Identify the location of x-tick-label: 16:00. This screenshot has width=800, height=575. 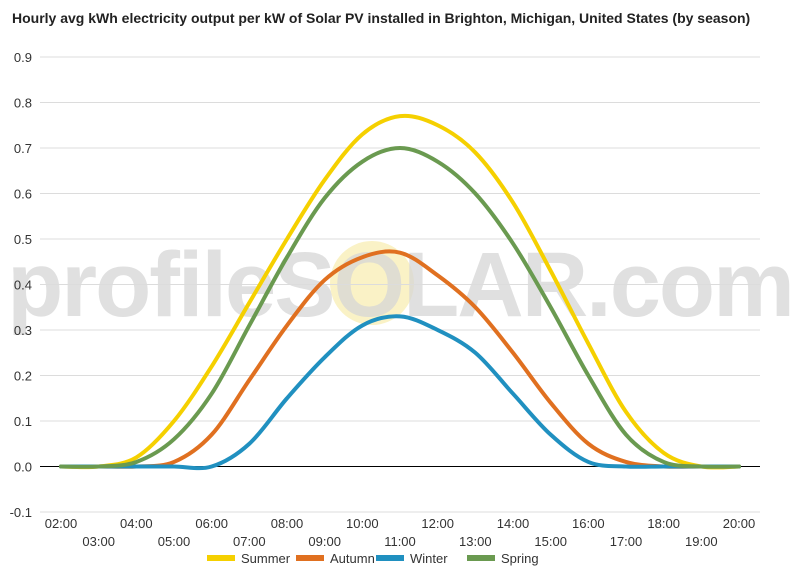
(588, 523).